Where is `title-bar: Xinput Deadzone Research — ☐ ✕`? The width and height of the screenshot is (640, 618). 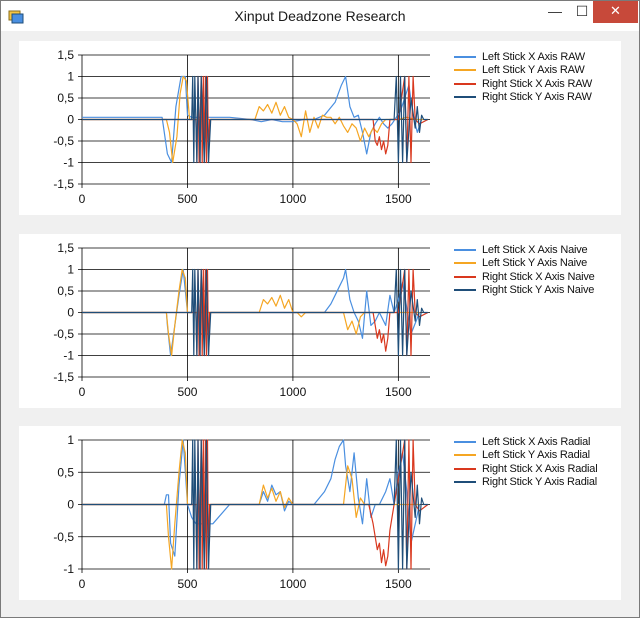
title-bar: Xinput Deadzone Research — ☐ ✕ is located at coordinates (320, 16).